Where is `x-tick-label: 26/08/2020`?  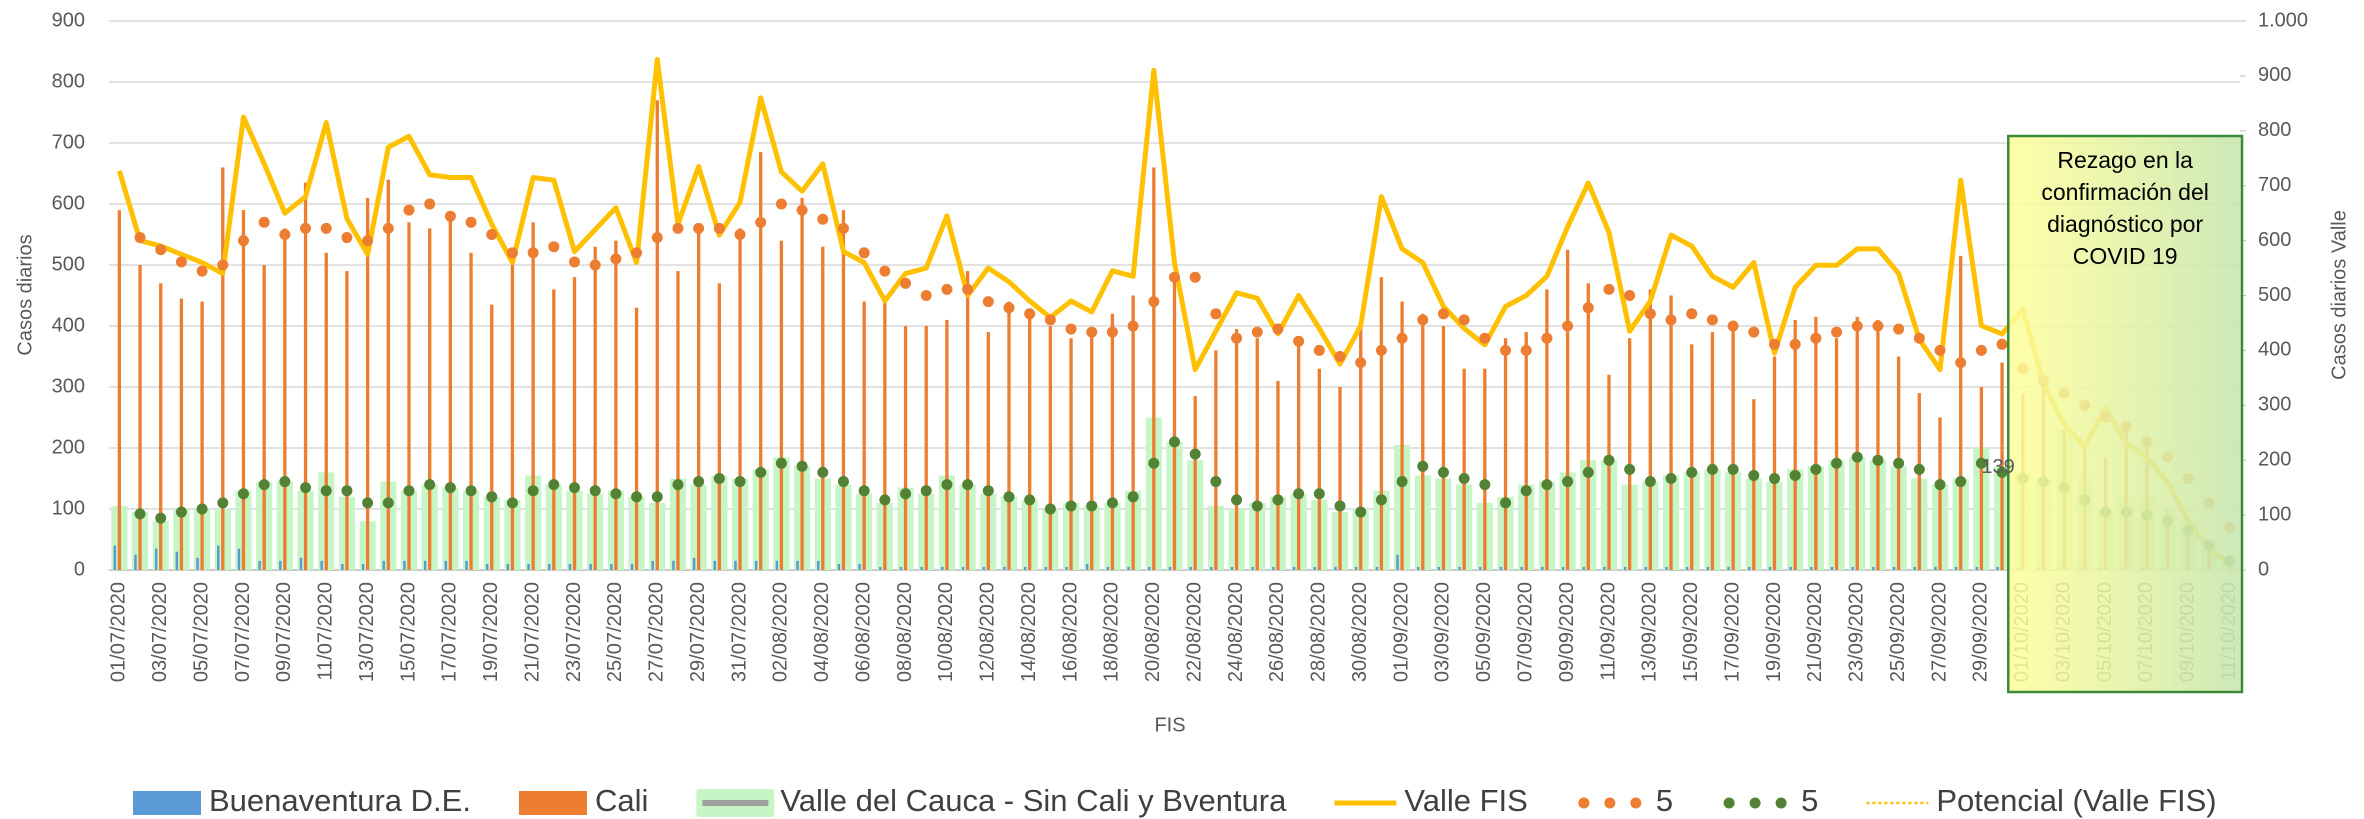
x-tick-label: 26/08/2020 is located at coordinates (1277, 632).